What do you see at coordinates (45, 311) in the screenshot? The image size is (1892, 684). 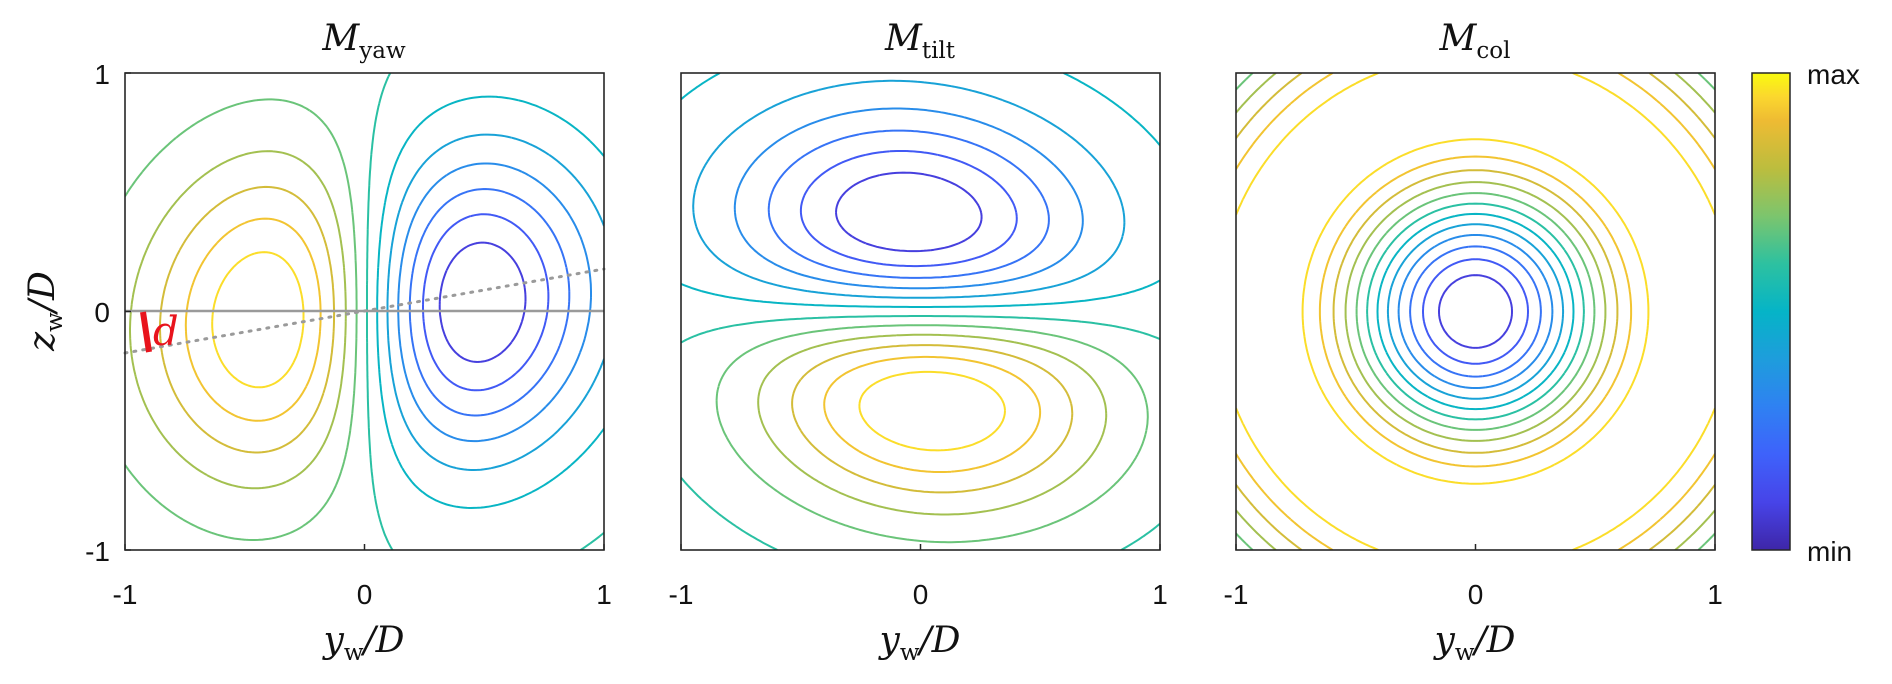 I see `y-axis-label: zw/D` at bounding box center [45, 311].